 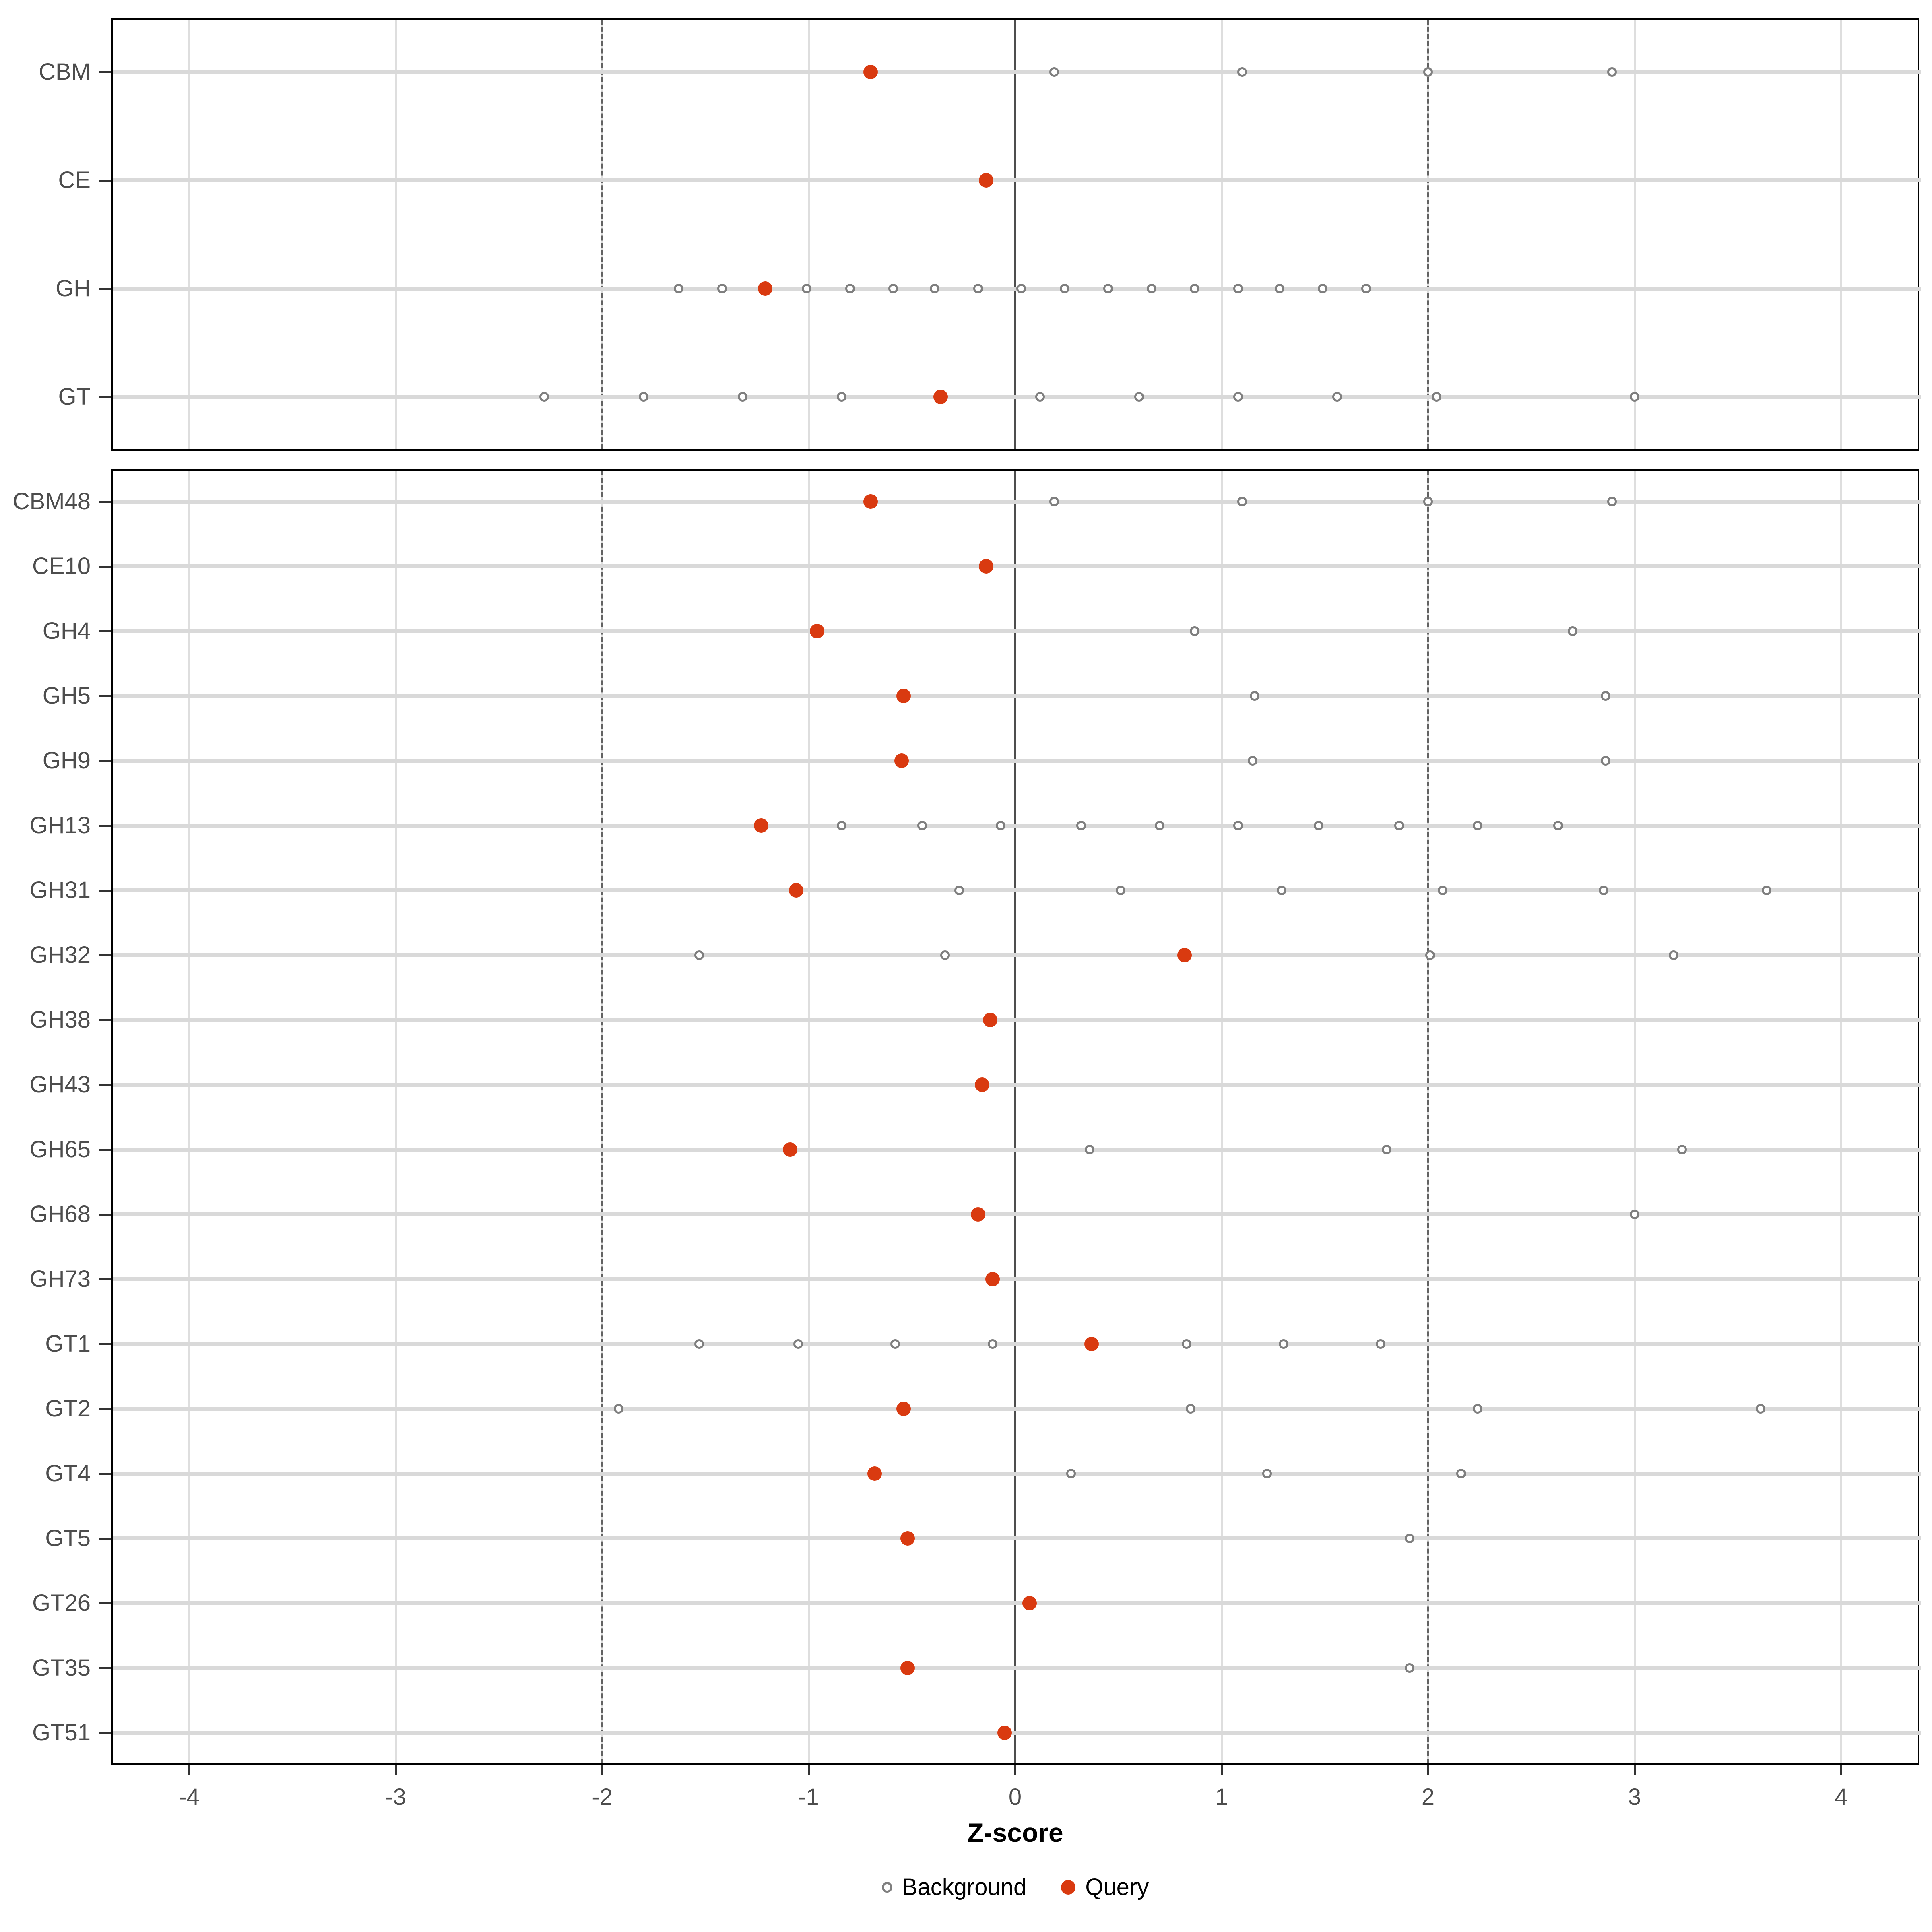 What do you see at coordinates (1117, 1887) in the screenshot?
I see `legend-query-label: Query` at bounding box center [1117, 1887].